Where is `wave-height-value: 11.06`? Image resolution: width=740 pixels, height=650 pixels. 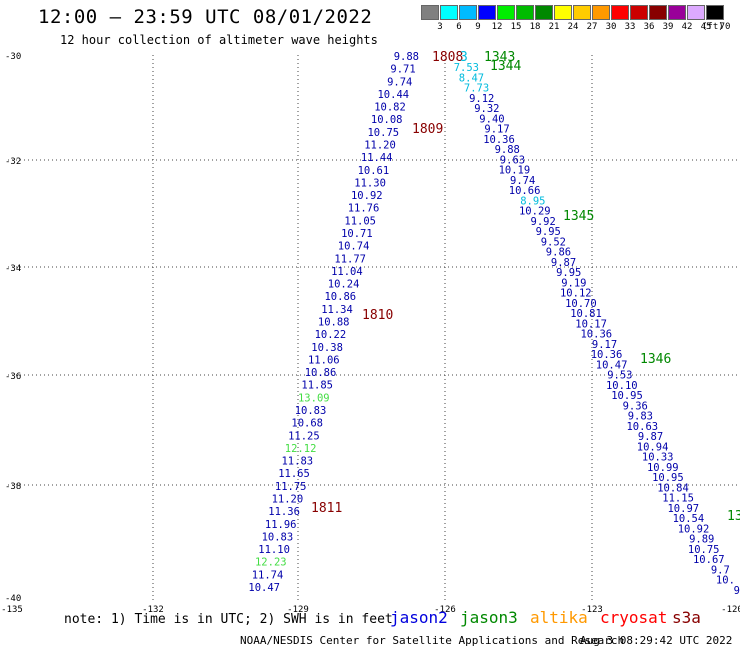
wave-height-value: 11.06 is located at coordinates (324, 360).